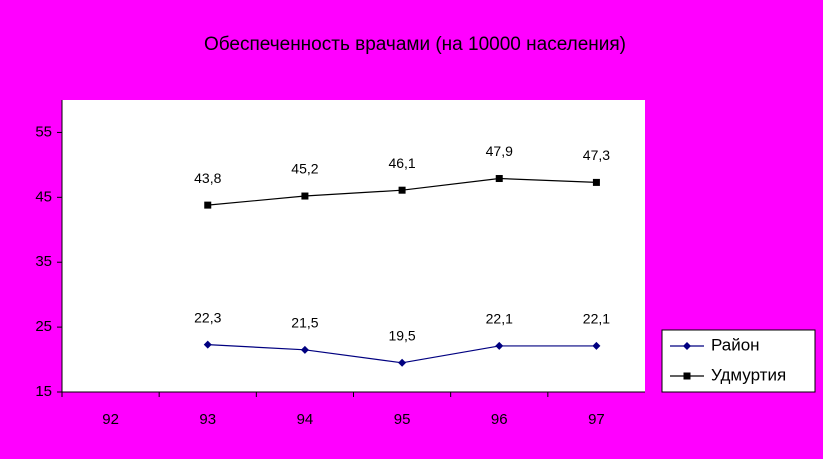 Image resolution: width=823 pixels, height=459 pixels. I want to click on y-tick-label: 25, so click(43, 326).